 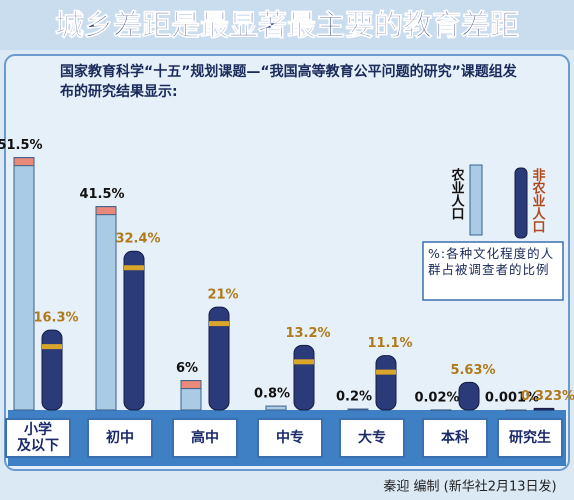 I want to click on value-label: 0.02%, so click(x=436, y=397).